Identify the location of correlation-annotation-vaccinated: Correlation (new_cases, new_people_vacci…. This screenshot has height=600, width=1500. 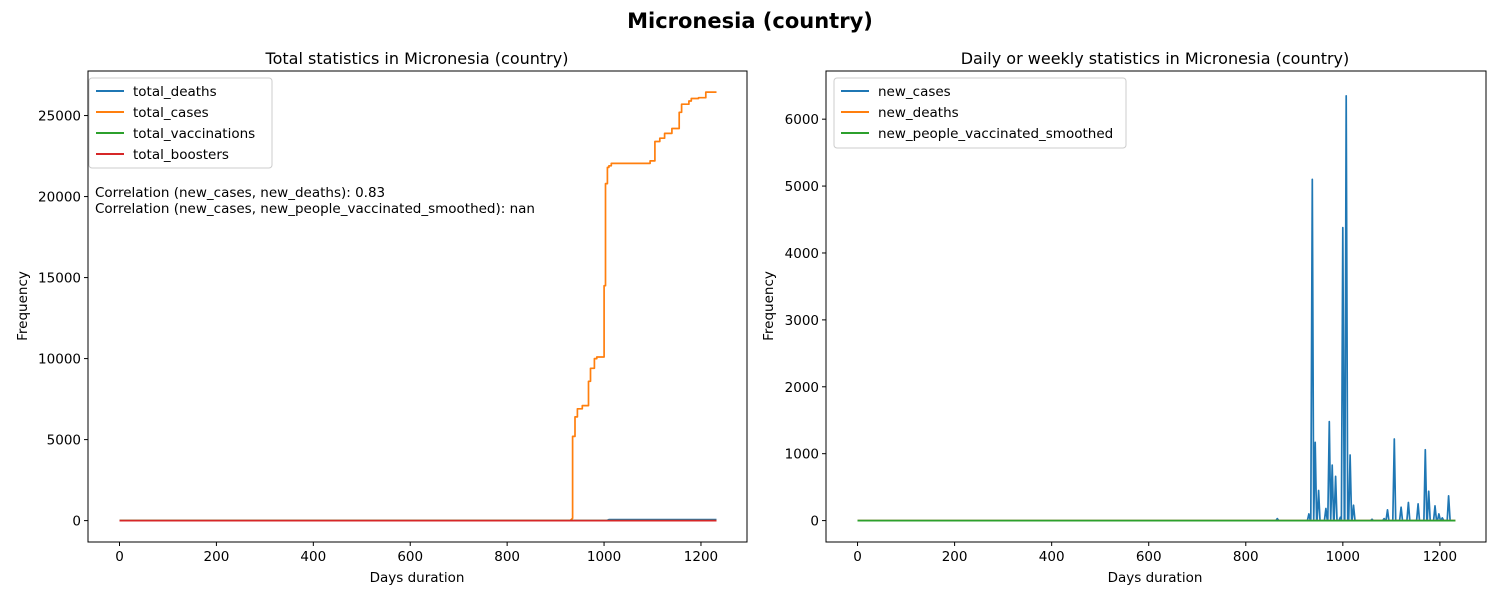
(315, 209).